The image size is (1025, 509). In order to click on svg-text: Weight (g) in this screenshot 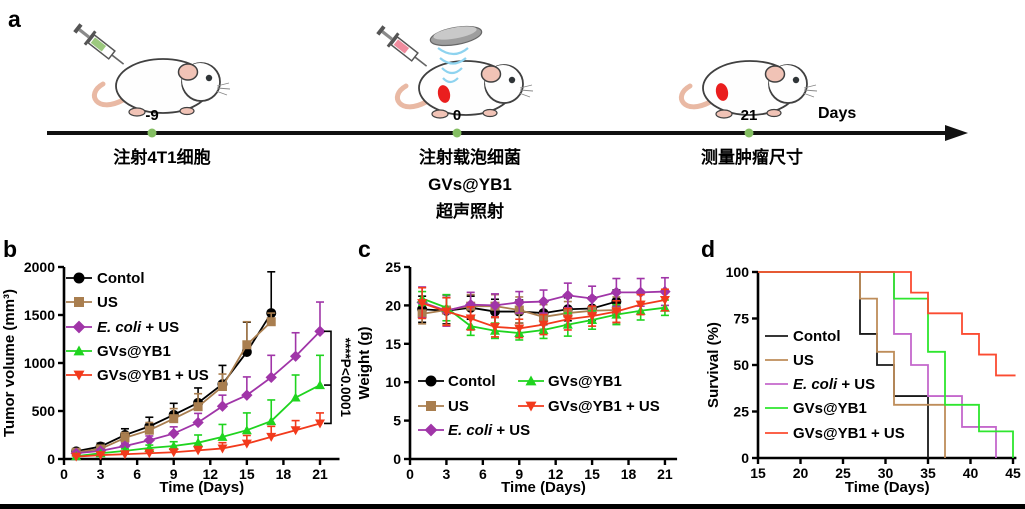, I will do `click(364, 362)`.